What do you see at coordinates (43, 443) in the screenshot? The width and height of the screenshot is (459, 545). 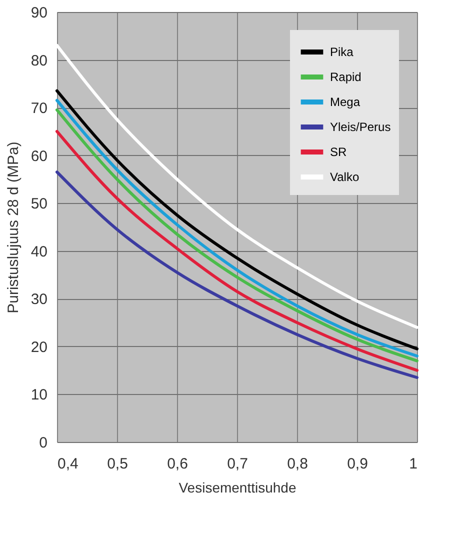 I see `y-tick-label: 0` at bounding box center [43, 443].